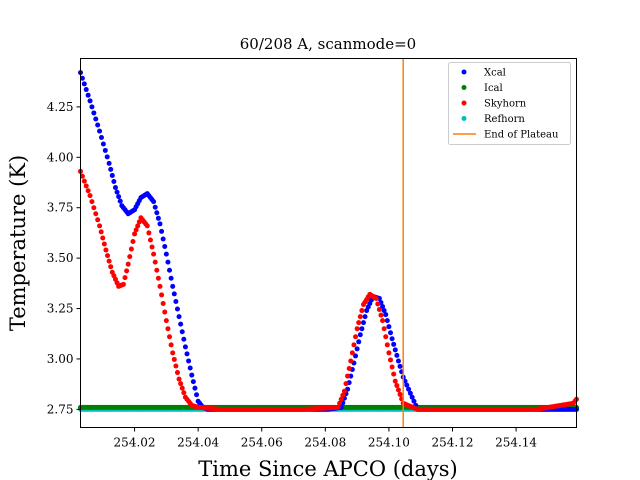 Image resolution: width=640 pixels, height=480 pixels. I want to click on legend-dot-marker, so click(464, 103).